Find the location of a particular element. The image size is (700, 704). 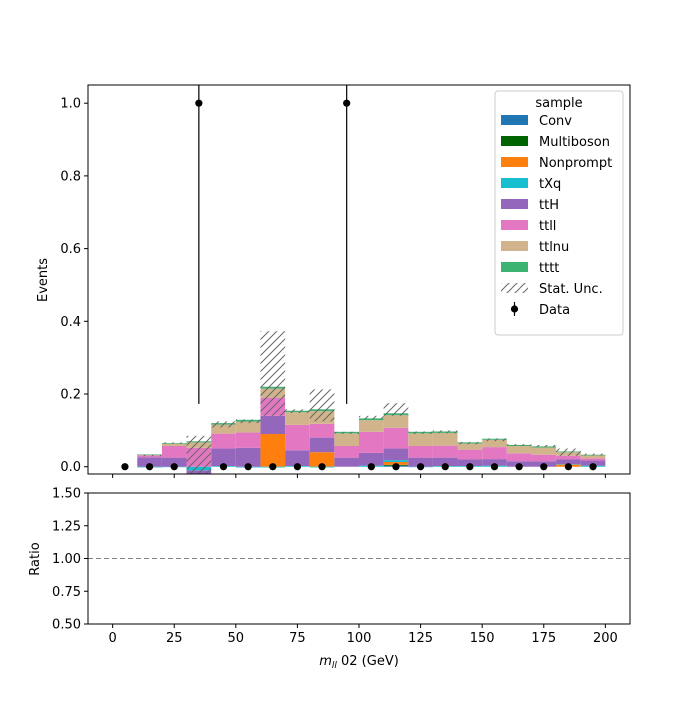

x-tick-label: 25 is located at coordinates (174, 638).